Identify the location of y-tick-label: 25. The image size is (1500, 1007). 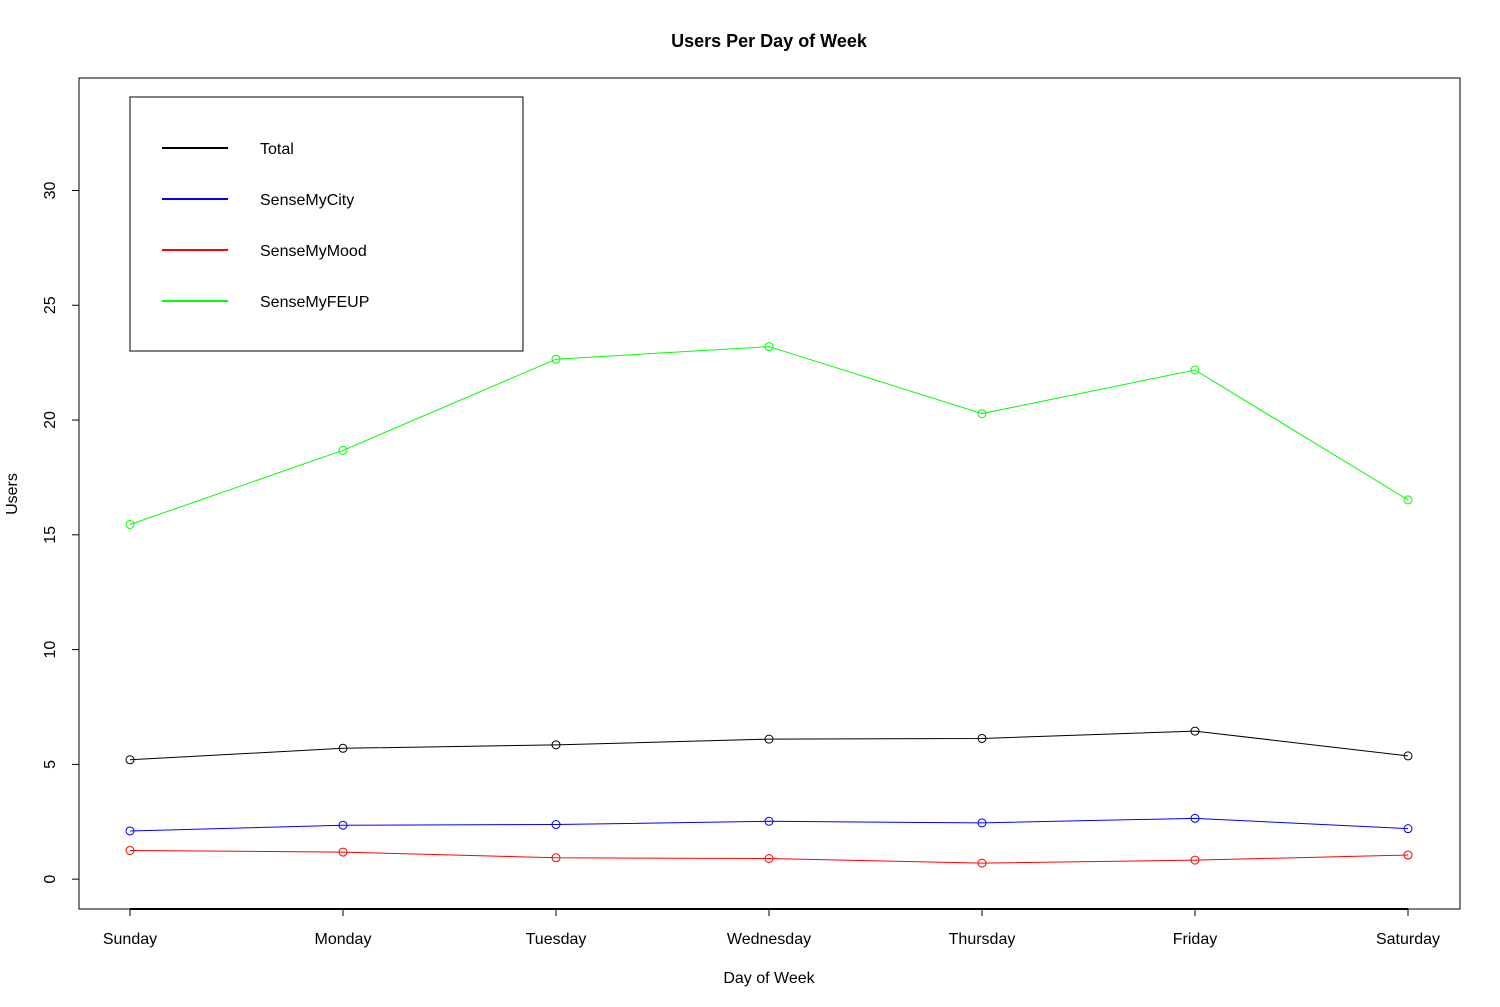
(50, 305).